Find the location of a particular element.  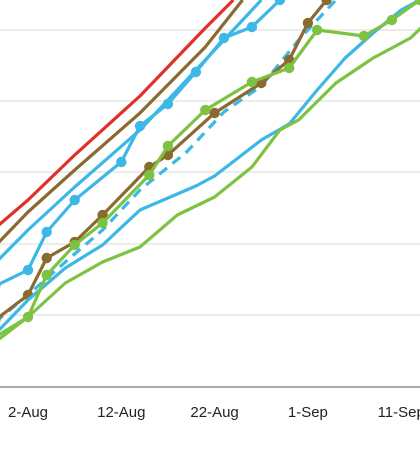

x-tick-label: 2-Aug is located at coordinates (28, 412).